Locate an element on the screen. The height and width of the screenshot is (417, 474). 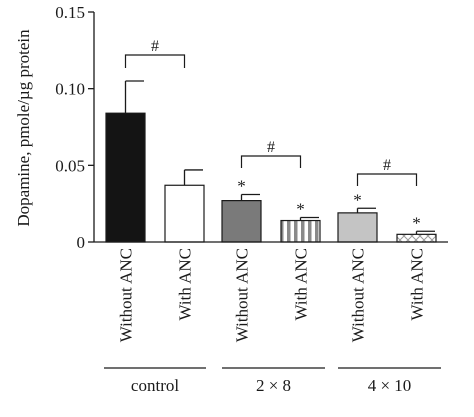
y-tick-label: 0.05 is located at coordinates (70, 165).